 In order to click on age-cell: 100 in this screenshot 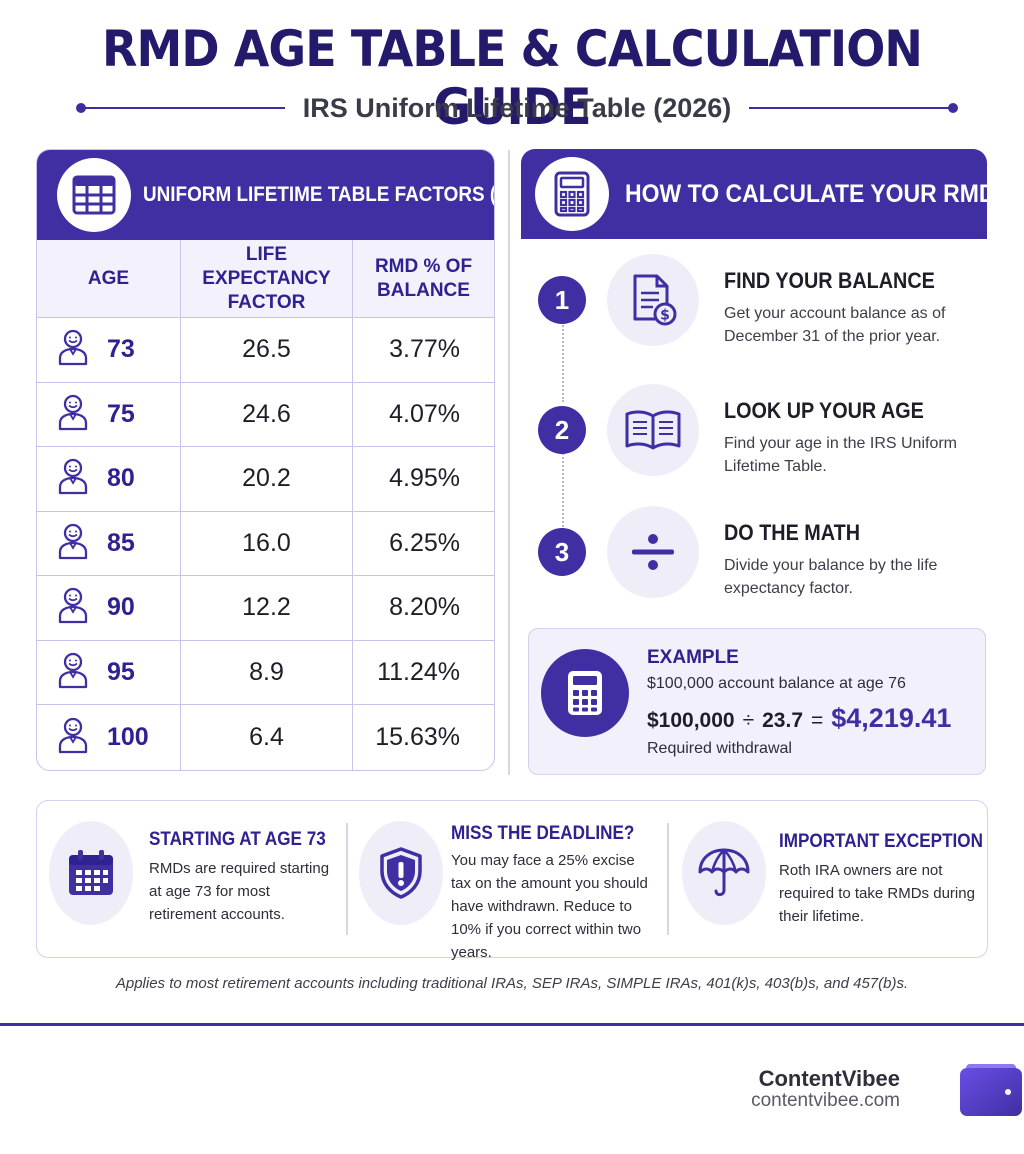, I will do `click(109, 737)`.